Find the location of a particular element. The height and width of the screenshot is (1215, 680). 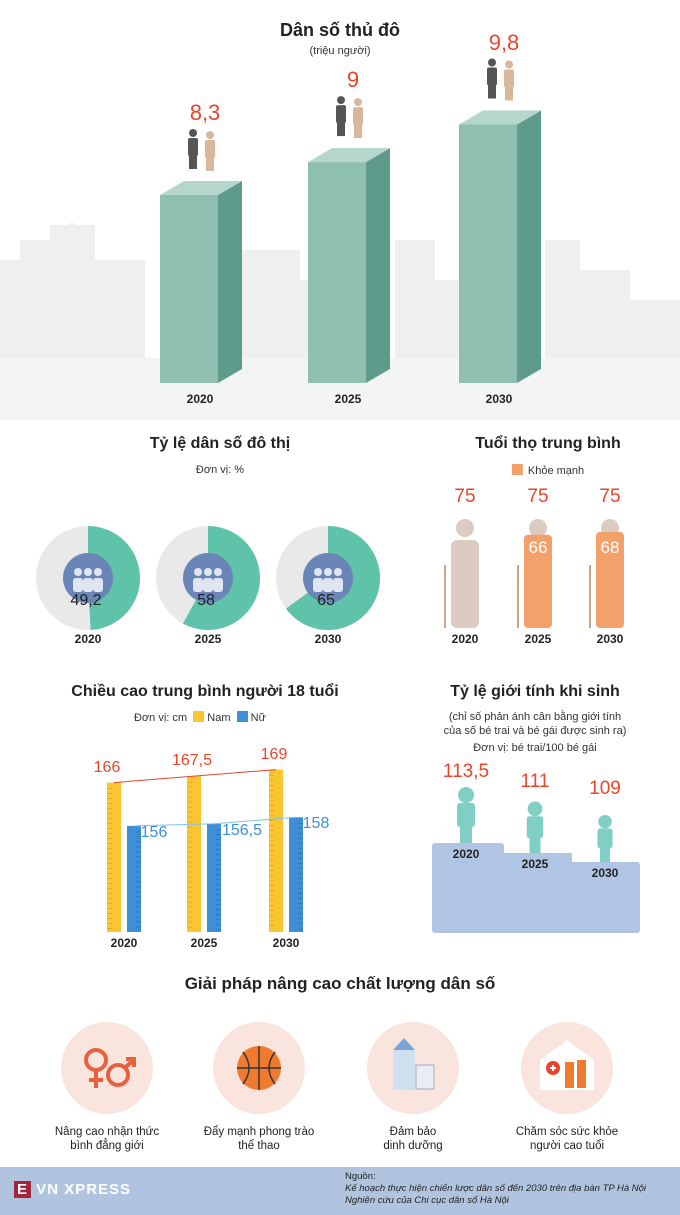

solution-label-2: thể thao is located at coordinates (259, 1146).